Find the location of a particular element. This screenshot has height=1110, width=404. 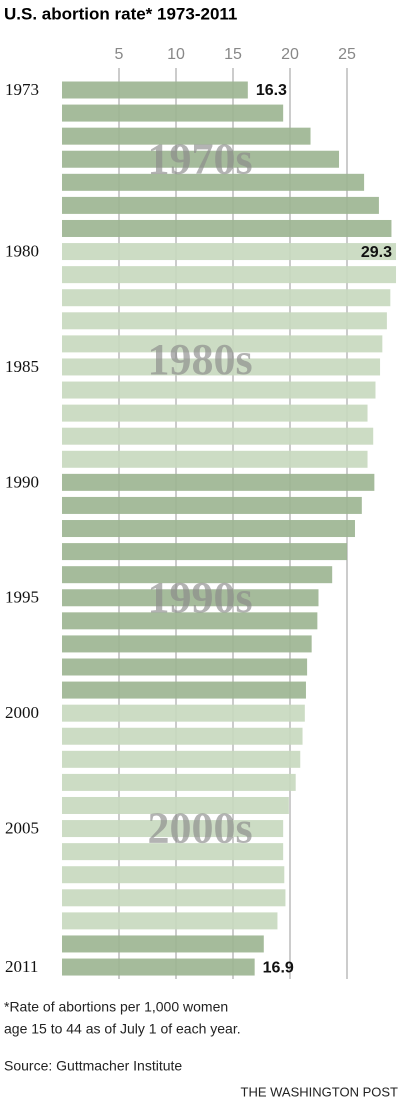

value-label: 29.3 is located at coordinates (376, 252).